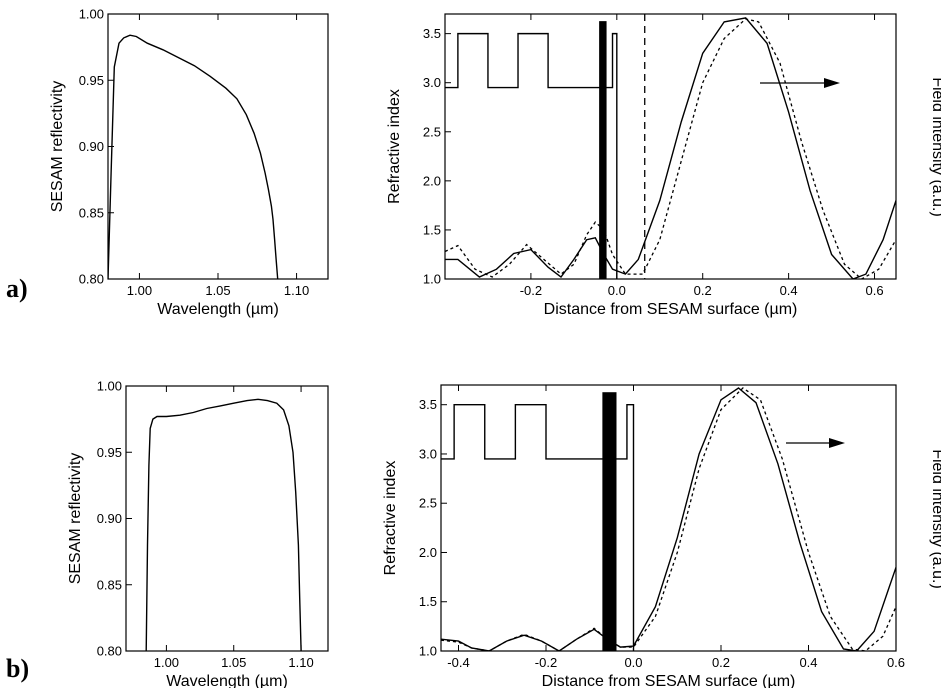 Image resolution: width=941 pixels, height=688 pixels. I want to click on panel-label: b), so click(17, 668).